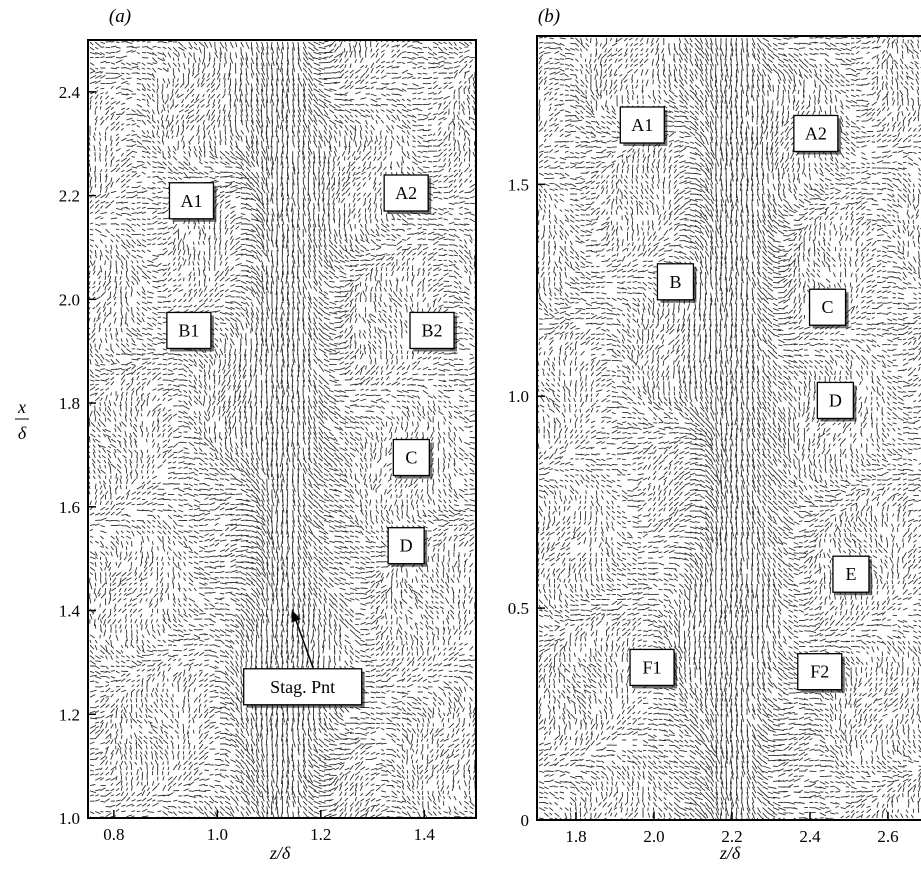 The image size is (921, 869). Describe the element at coordinates (69, 299) in the screenshot. I see `panel-a-ytick-label: 2.0` at that location.